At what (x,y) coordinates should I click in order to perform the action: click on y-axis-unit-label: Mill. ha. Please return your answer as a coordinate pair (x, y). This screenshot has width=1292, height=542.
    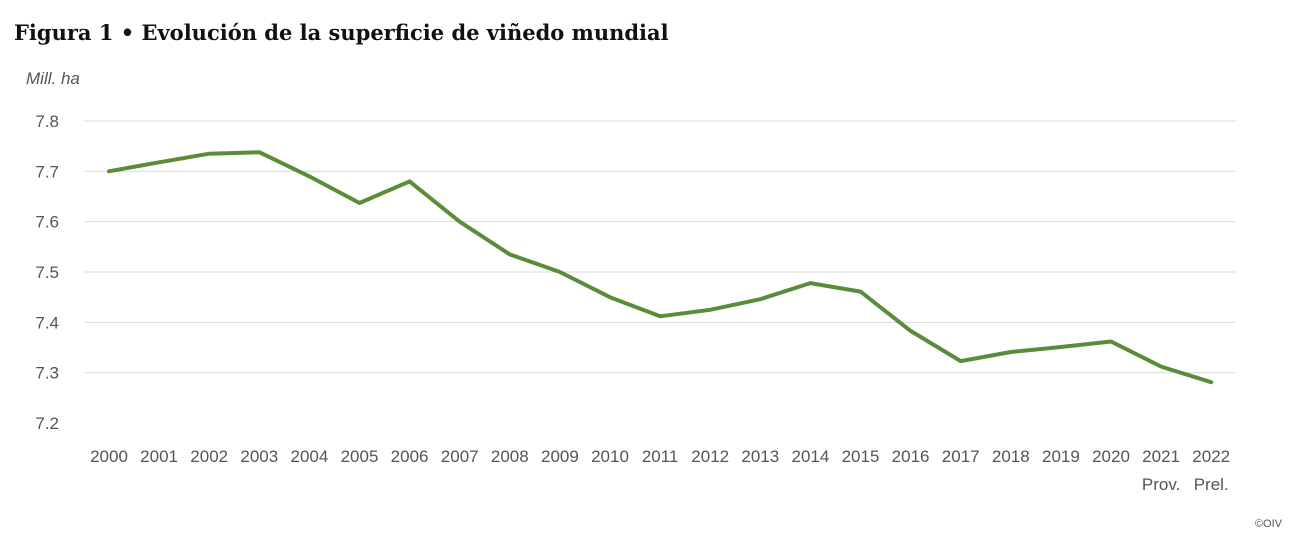
    Looking at the image, I should click on (53, 78).